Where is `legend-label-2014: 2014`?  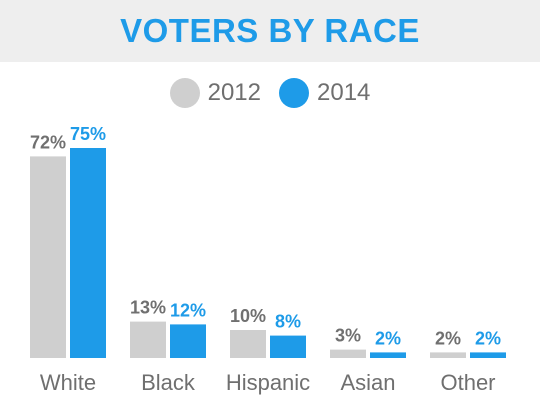
legend-label-2014: 2014 is located at coordinates (344, 92).